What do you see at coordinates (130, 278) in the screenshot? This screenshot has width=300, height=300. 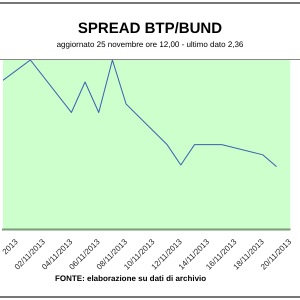 I see `source-note: FONTE: elaborazione su dati di archivio` at bounding box center [130, 278].